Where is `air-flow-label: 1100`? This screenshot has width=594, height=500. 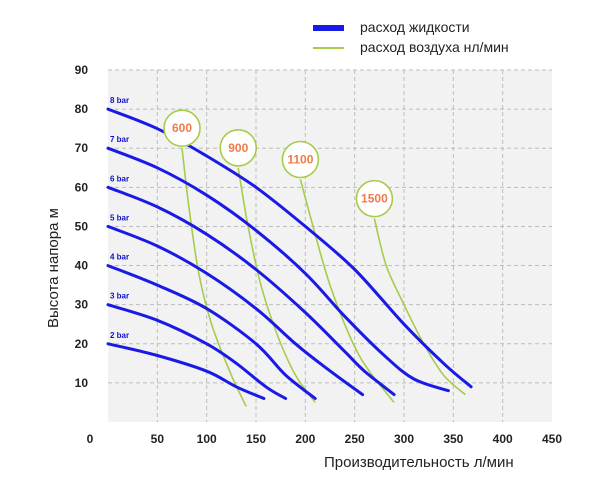
air-flow-label: 1100 is located at coordinates (300, 160).